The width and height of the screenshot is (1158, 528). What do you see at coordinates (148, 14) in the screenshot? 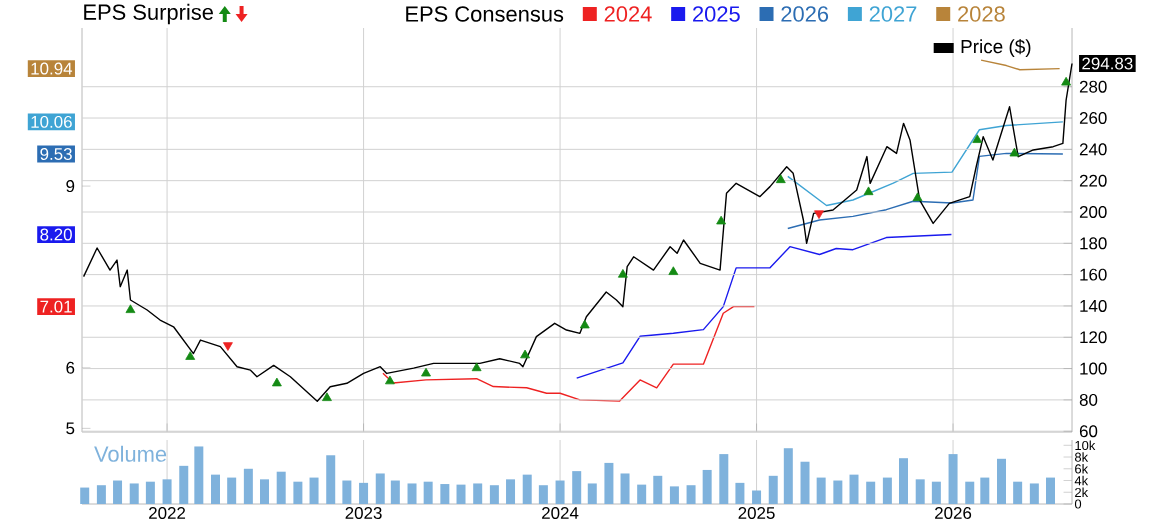
I see `text: EPS Surprise` at bounding box center [148, 14].